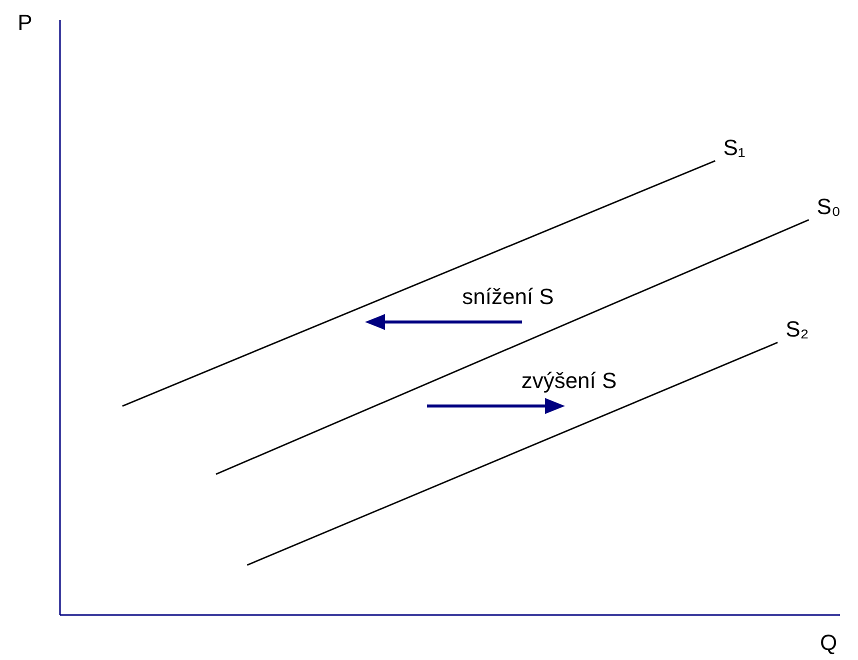 Image resolution: width=858 pixels, height=660 pixels. I want to click on series-label: S₀, so click(828, 206).